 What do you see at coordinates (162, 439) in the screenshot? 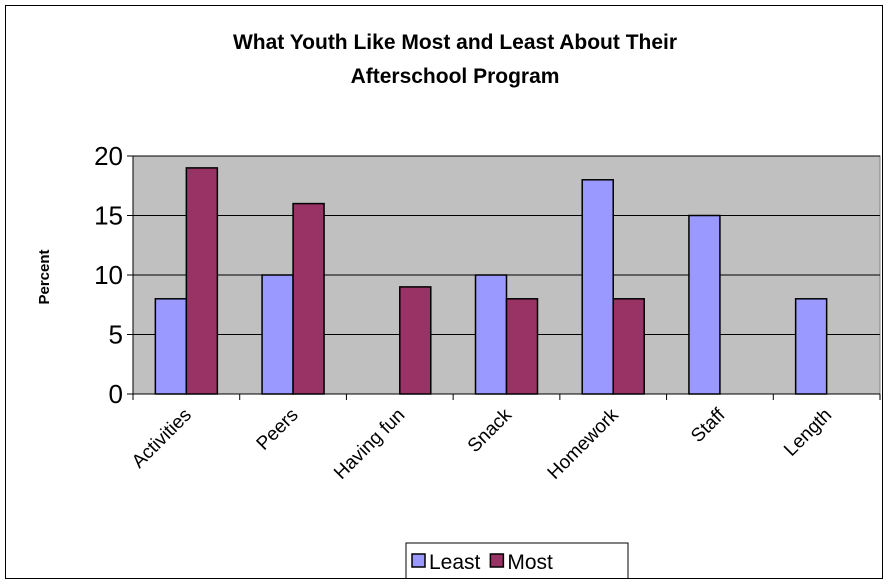
I see `x-tick-label: Activities` at bounding box center [162, 439].